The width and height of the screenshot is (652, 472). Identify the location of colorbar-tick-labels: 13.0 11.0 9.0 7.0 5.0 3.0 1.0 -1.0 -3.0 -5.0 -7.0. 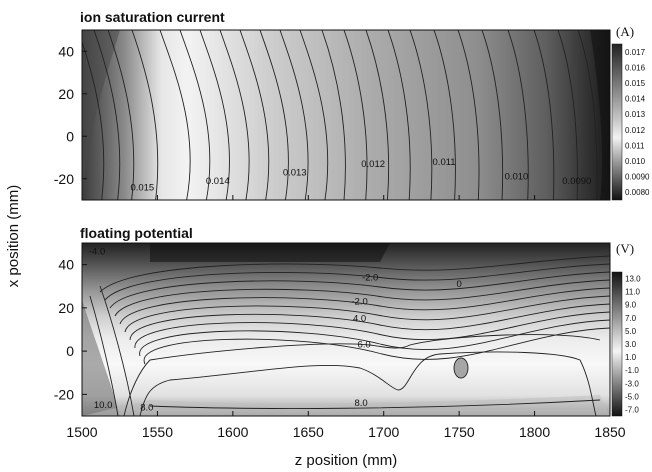
(633, 345).